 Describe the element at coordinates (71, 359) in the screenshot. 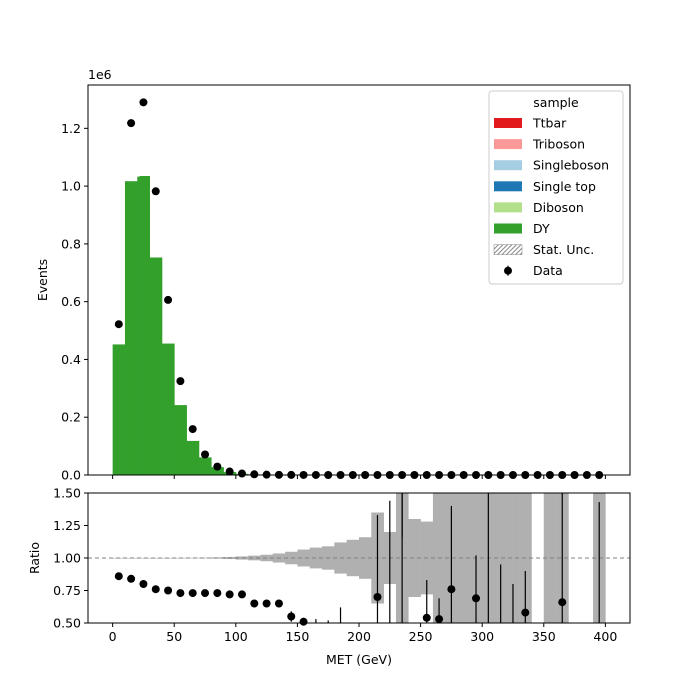

I see `y-tick-label: 0.4` at that location.